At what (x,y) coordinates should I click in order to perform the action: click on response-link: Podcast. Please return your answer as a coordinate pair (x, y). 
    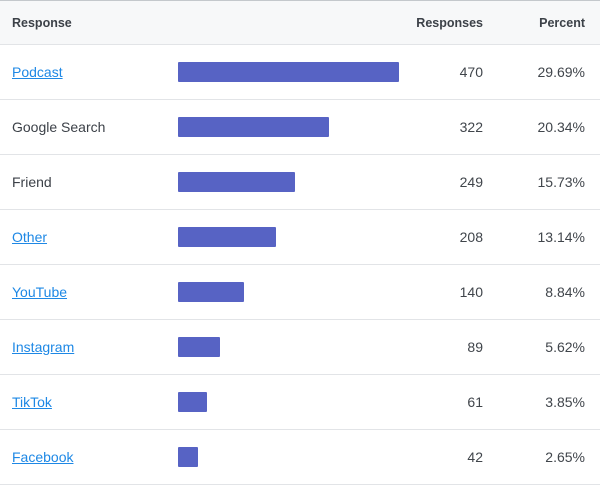
    Looking at the image, I should click on (37, 72).